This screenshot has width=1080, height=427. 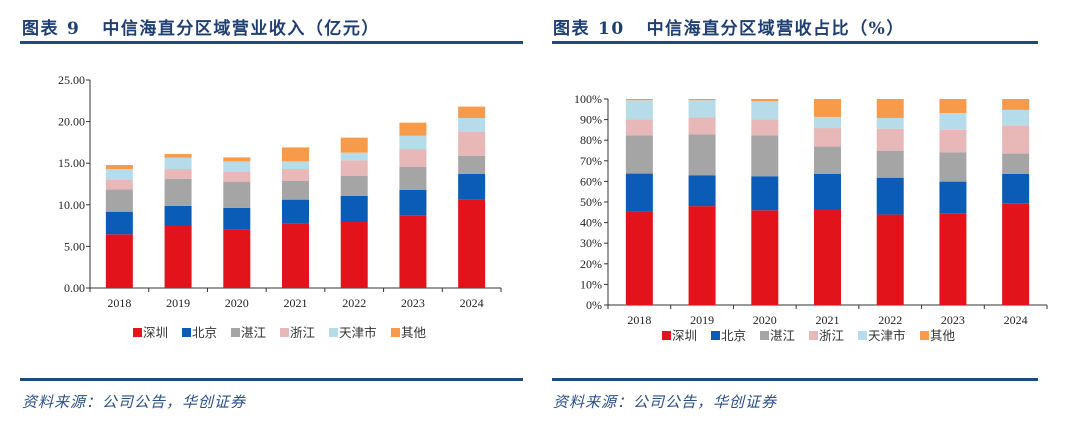 I want to click on figure-9-top-rule, so click(x=271, y=42).